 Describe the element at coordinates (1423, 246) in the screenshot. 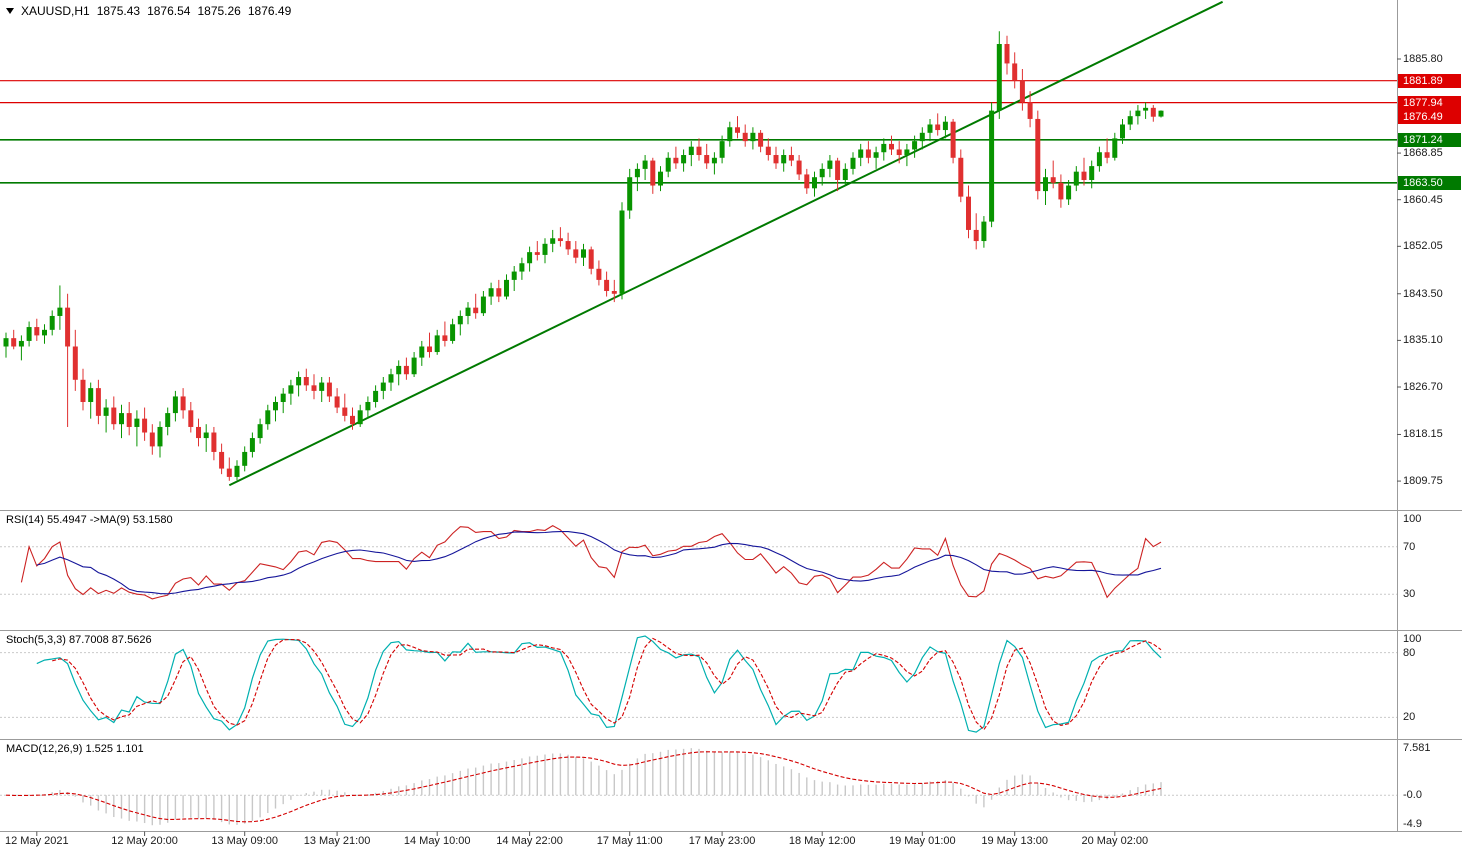

I see `price-axis-label: 1852.05` at that location.